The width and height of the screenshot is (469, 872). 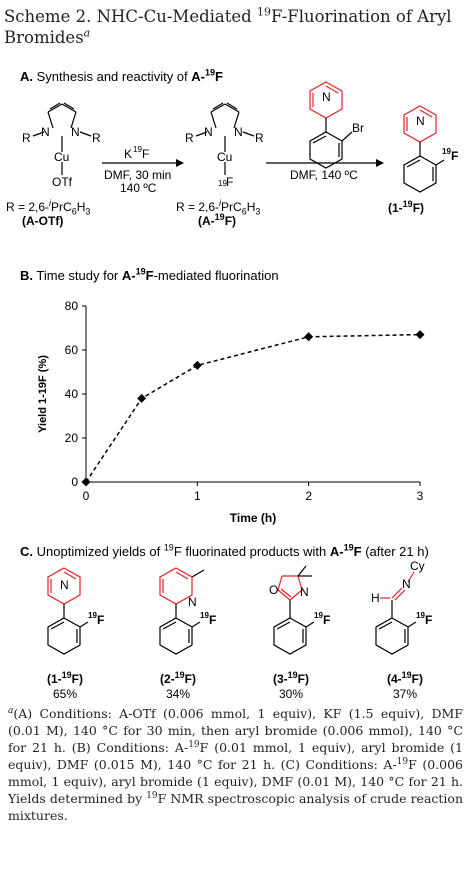 I want to click on yield-p3: 30%, so click(x=291, y=694).